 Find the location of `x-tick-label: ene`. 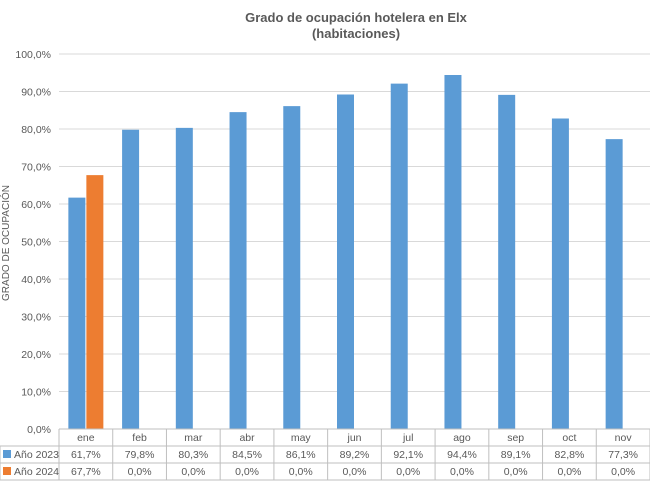

x-tick-label: ene is located at coordinates (86, 438).